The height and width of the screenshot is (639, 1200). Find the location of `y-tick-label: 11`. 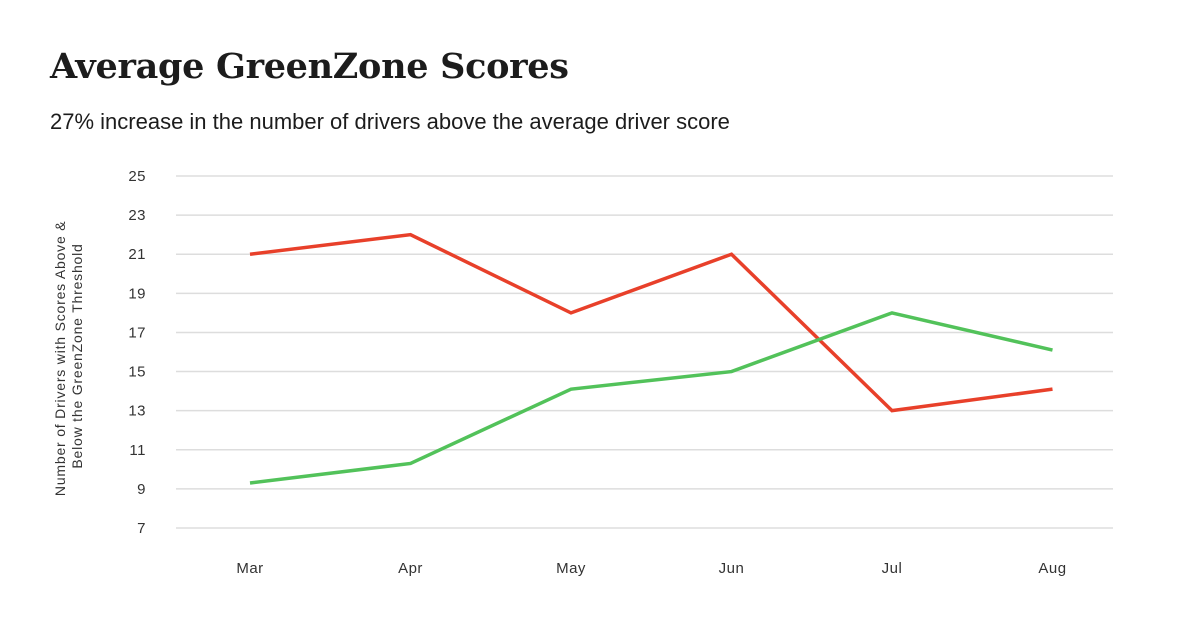

y-tick-label: 11 is located at coordinates (137, 450).